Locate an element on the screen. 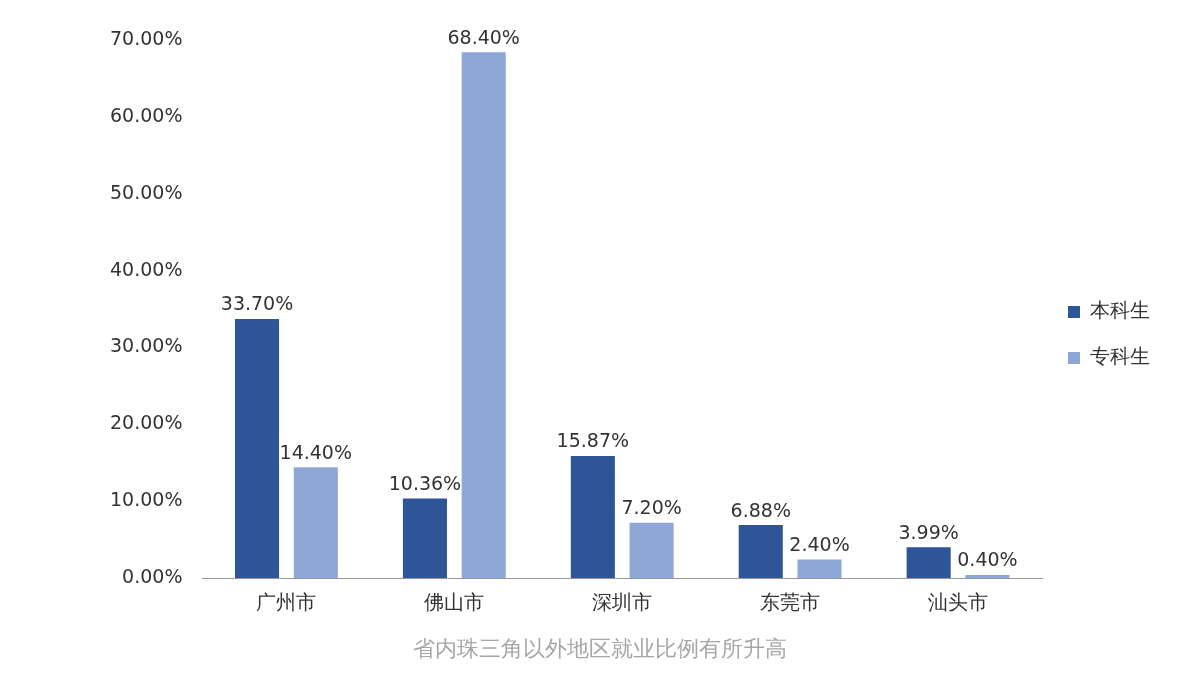 This screenshot has height=674, width=1200. x-tick-label: 汕头市 is located at coordinates (958, 602).